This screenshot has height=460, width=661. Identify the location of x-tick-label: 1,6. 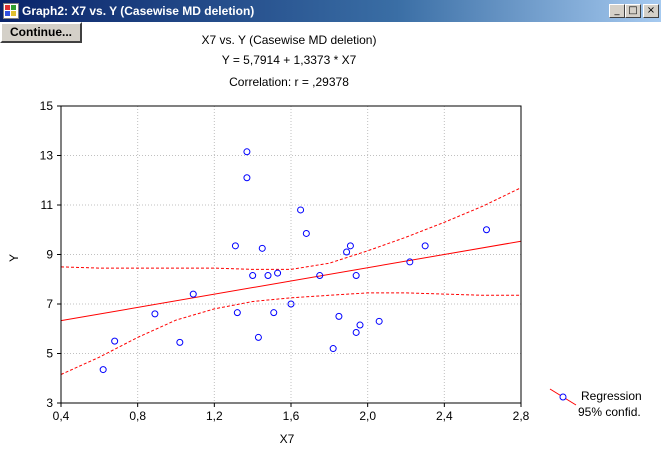
(291, 416).